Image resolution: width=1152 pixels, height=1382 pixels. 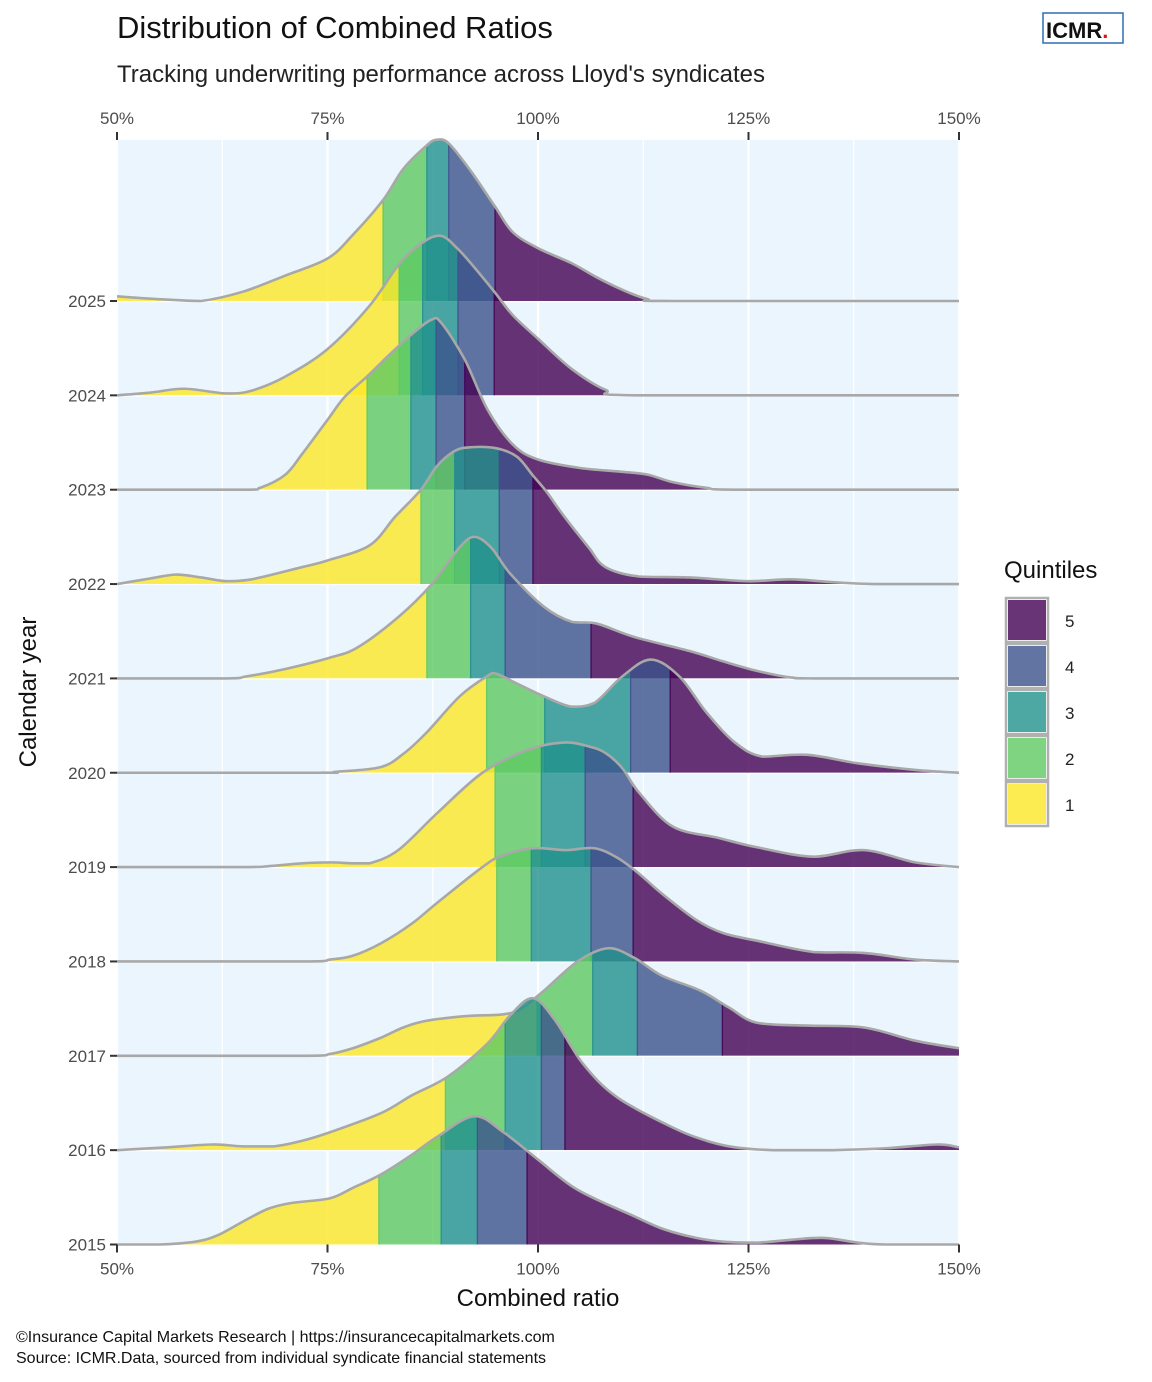 I want to click on legend-label: 5, so click(x=1069, y=621).